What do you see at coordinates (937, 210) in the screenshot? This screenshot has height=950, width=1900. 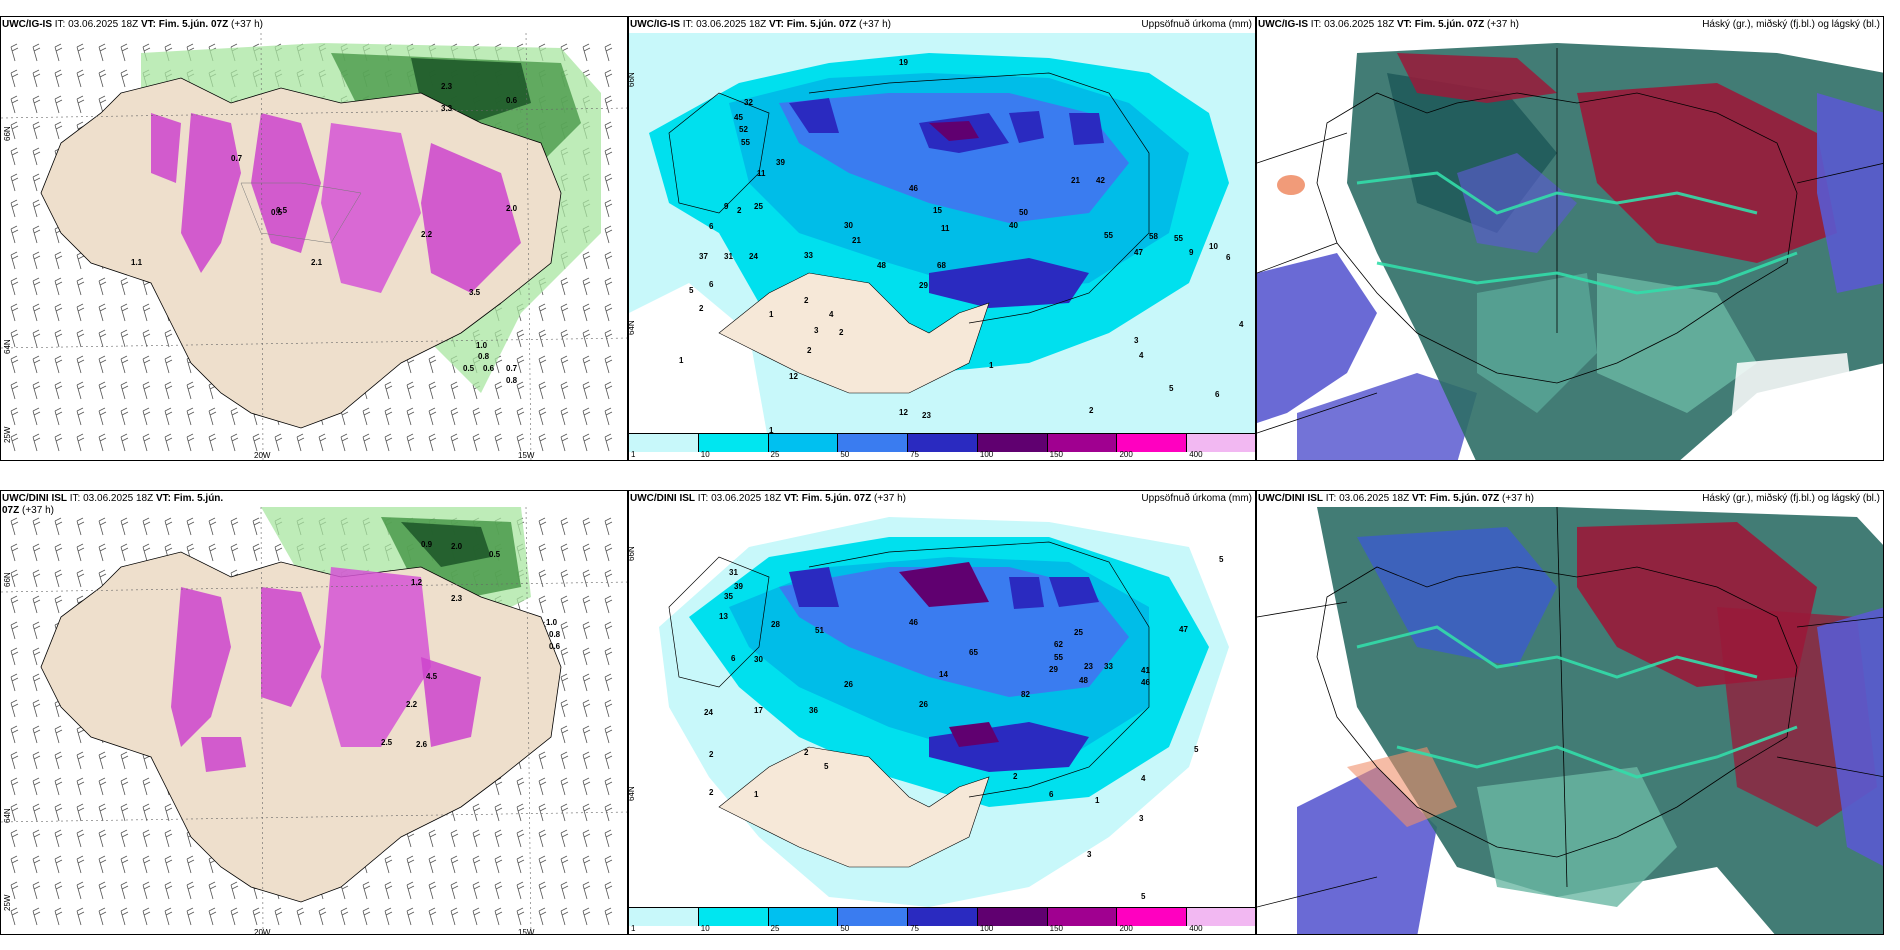 I see `precip-value: 15` at bounding box center [937, 210].